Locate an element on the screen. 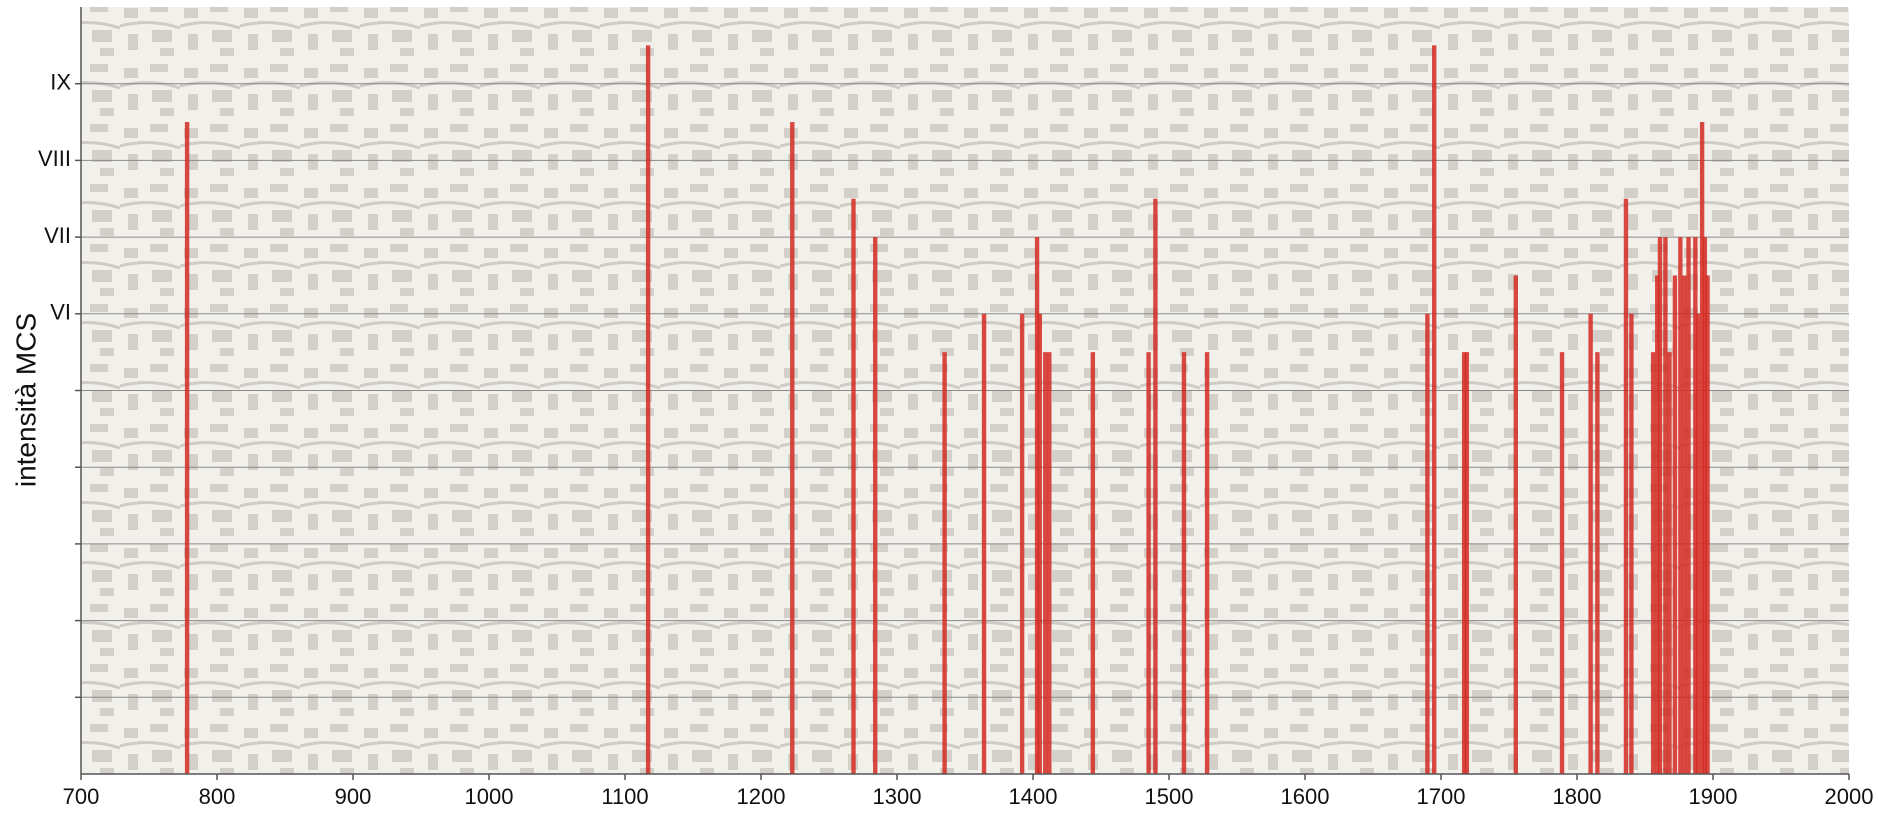 The width and height of the screenshot is (1879, 814). x-tick-label: 1800 is located at coordinates (1577, 796).